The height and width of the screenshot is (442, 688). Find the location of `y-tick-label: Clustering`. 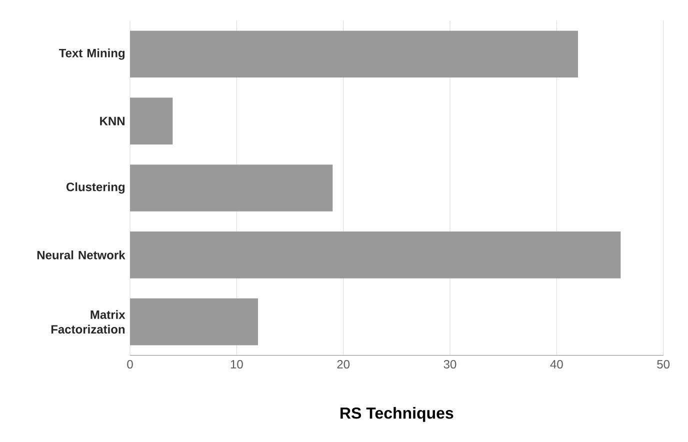

y-tick-label: Clustering is located at coordinates (95, 188).